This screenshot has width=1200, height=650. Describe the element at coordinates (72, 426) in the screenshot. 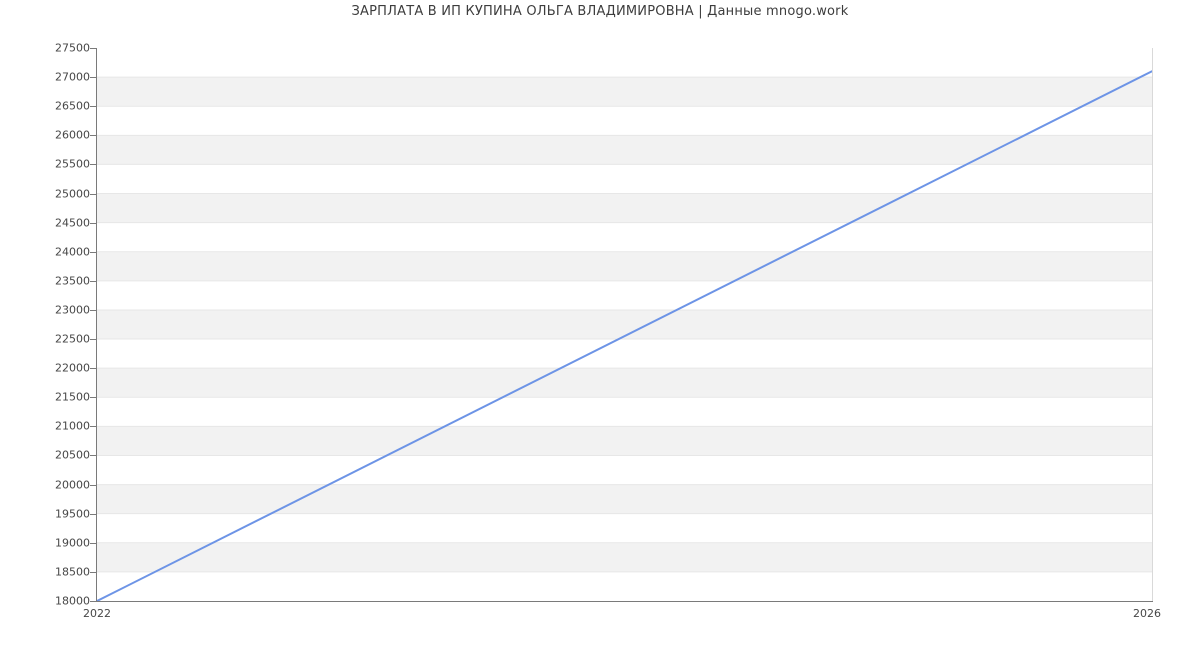

I see `y-tick-label: 21000` at that location.